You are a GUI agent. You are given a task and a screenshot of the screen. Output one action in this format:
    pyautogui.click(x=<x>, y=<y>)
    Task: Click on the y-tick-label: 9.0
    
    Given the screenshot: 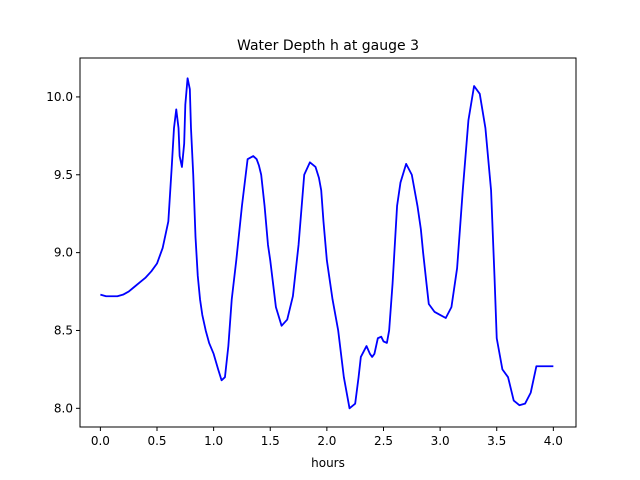 What is the action you would take?
    pyautogui.click(x=63, y=253)
    